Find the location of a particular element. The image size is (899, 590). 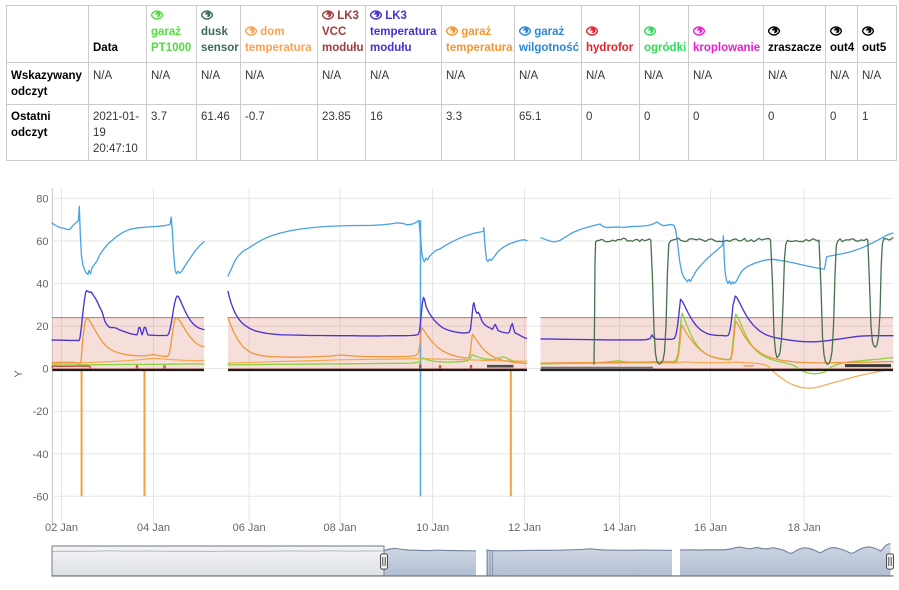

svg-text: 18 Jan is located at coordinates (804, 528).